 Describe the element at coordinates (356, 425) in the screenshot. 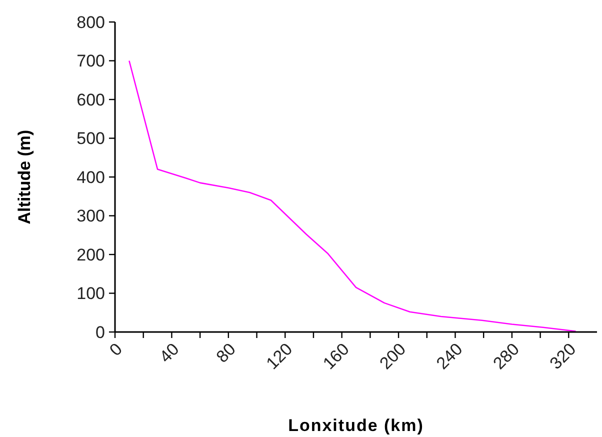

I see `x-axis-title: Lonxitude (km)` at that location.